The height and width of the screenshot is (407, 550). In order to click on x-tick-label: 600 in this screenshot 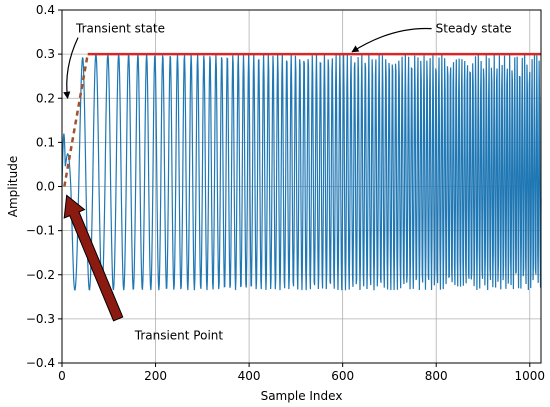, I will do `click(342, 376)`.